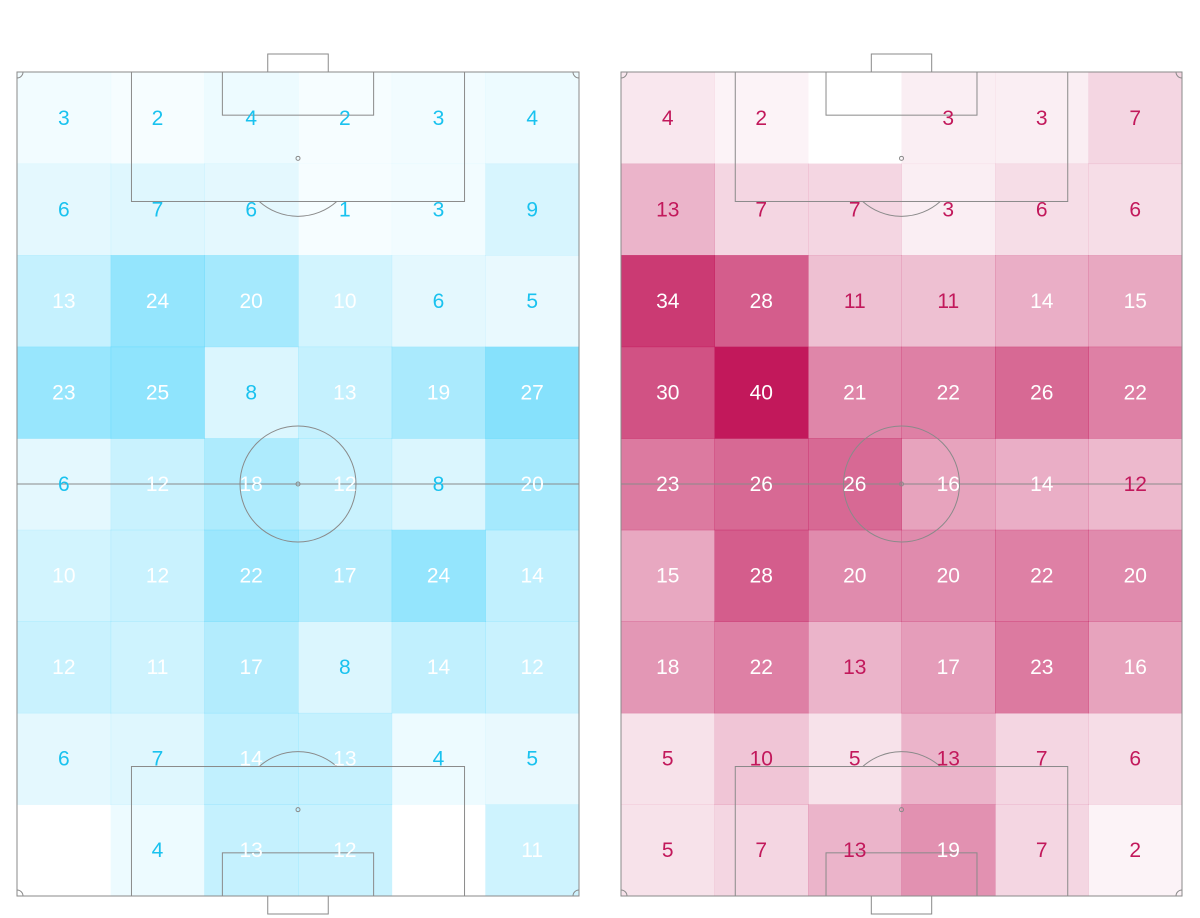 Image resolution: width=1200 pixels, height=918 pixels. Describe the element at coordinates (761, 484) in the screenshot. I see `cell-value-label: 26` at that location.